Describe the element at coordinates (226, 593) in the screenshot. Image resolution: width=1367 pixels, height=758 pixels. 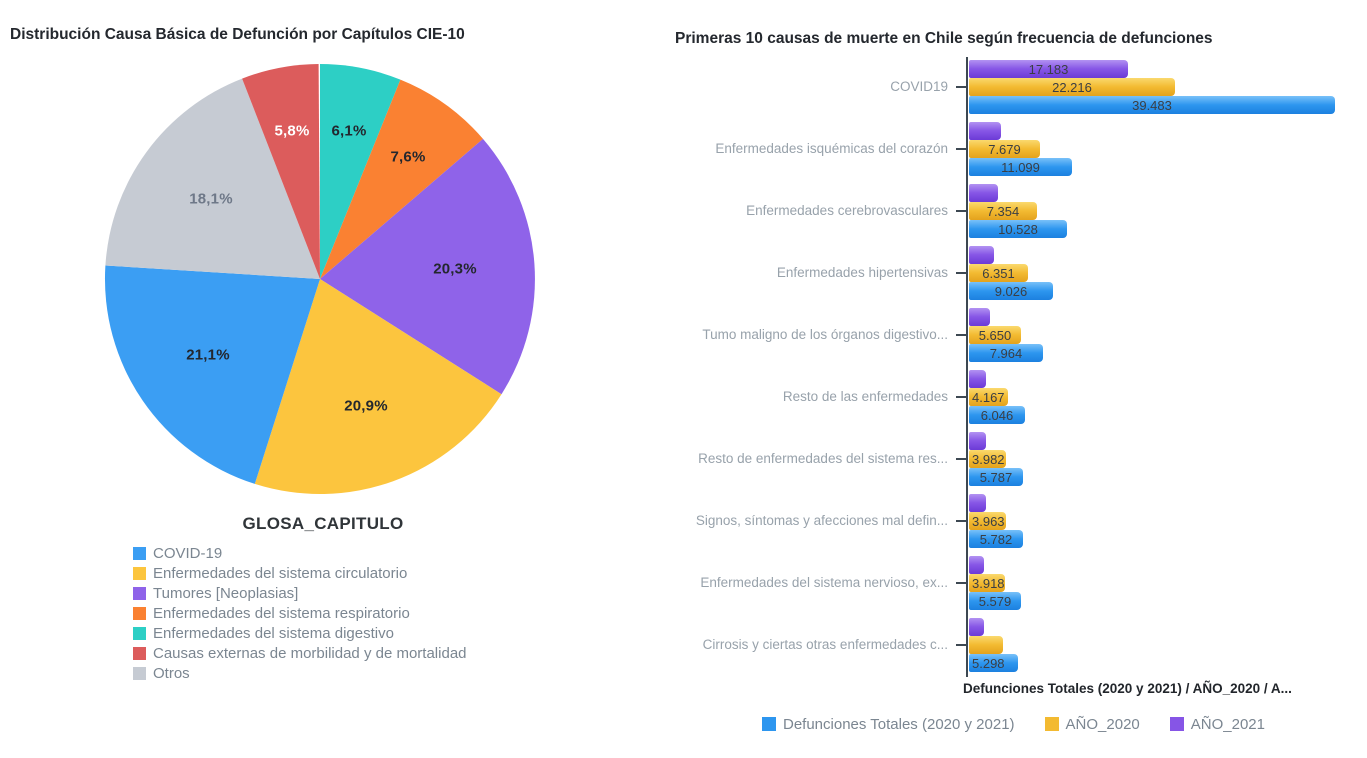
I see `legend-label: Tumores [Neoplasias]` at that location.